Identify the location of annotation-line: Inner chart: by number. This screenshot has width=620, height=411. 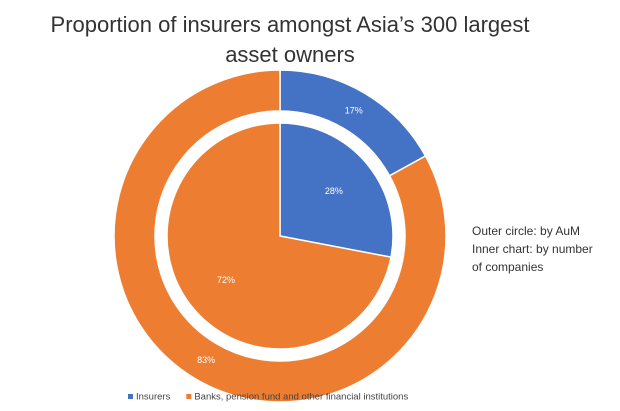
(532, 249).